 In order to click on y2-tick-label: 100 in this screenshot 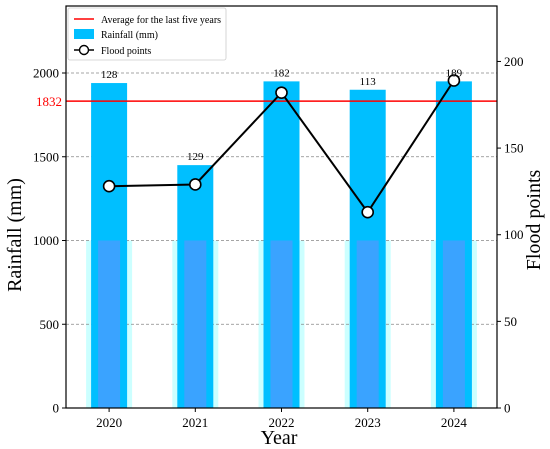, I will do `click(514, 234)`.